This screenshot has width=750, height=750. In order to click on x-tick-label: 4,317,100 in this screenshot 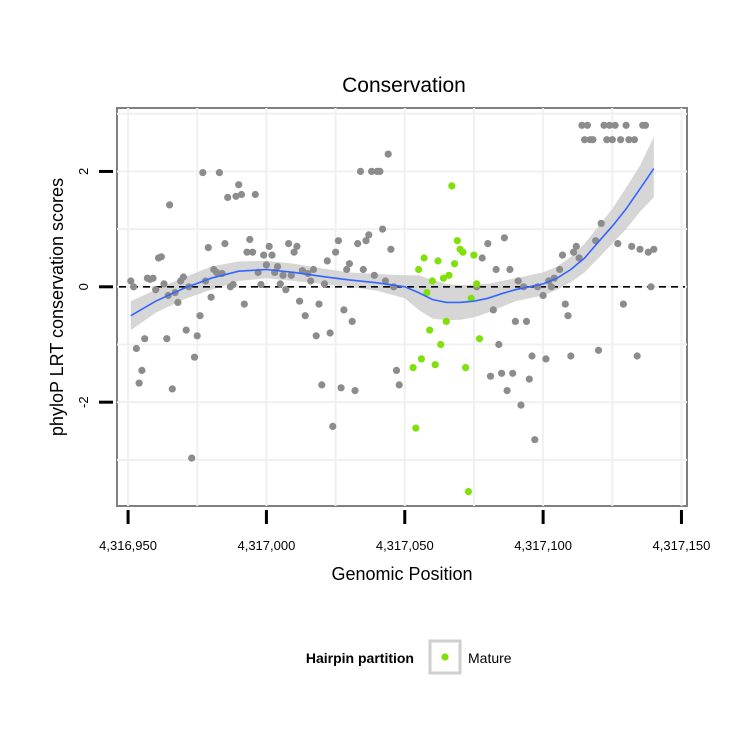, I will do `click(543, 545)`.